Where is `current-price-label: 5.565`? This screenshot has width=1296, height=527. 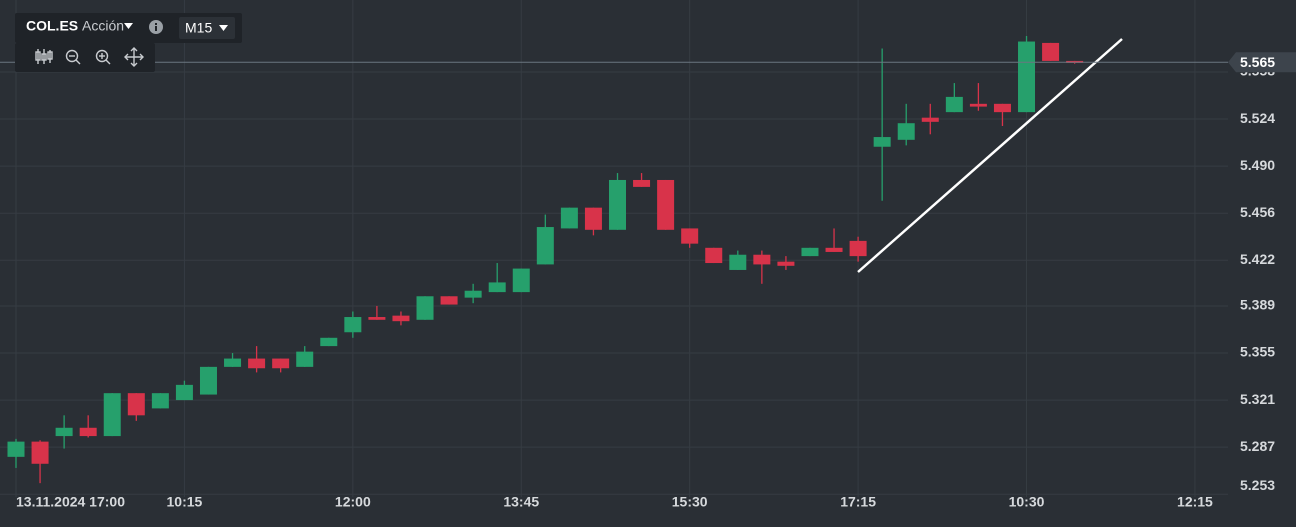 current-price-label: 5.565 is located at coordinates (1257, 62).